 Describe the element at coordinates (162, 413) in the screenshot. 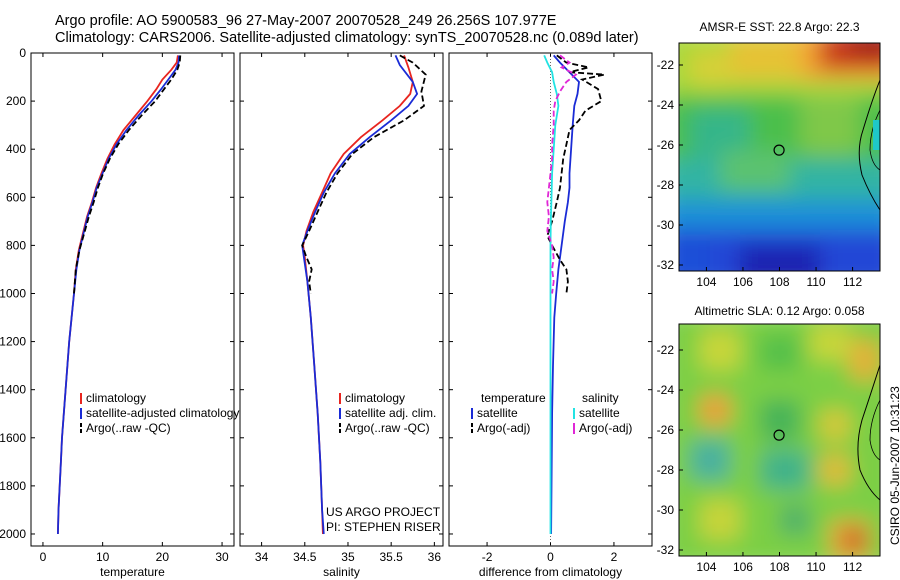

I see `legend-label: satellite-adjusted climatology` at that location.